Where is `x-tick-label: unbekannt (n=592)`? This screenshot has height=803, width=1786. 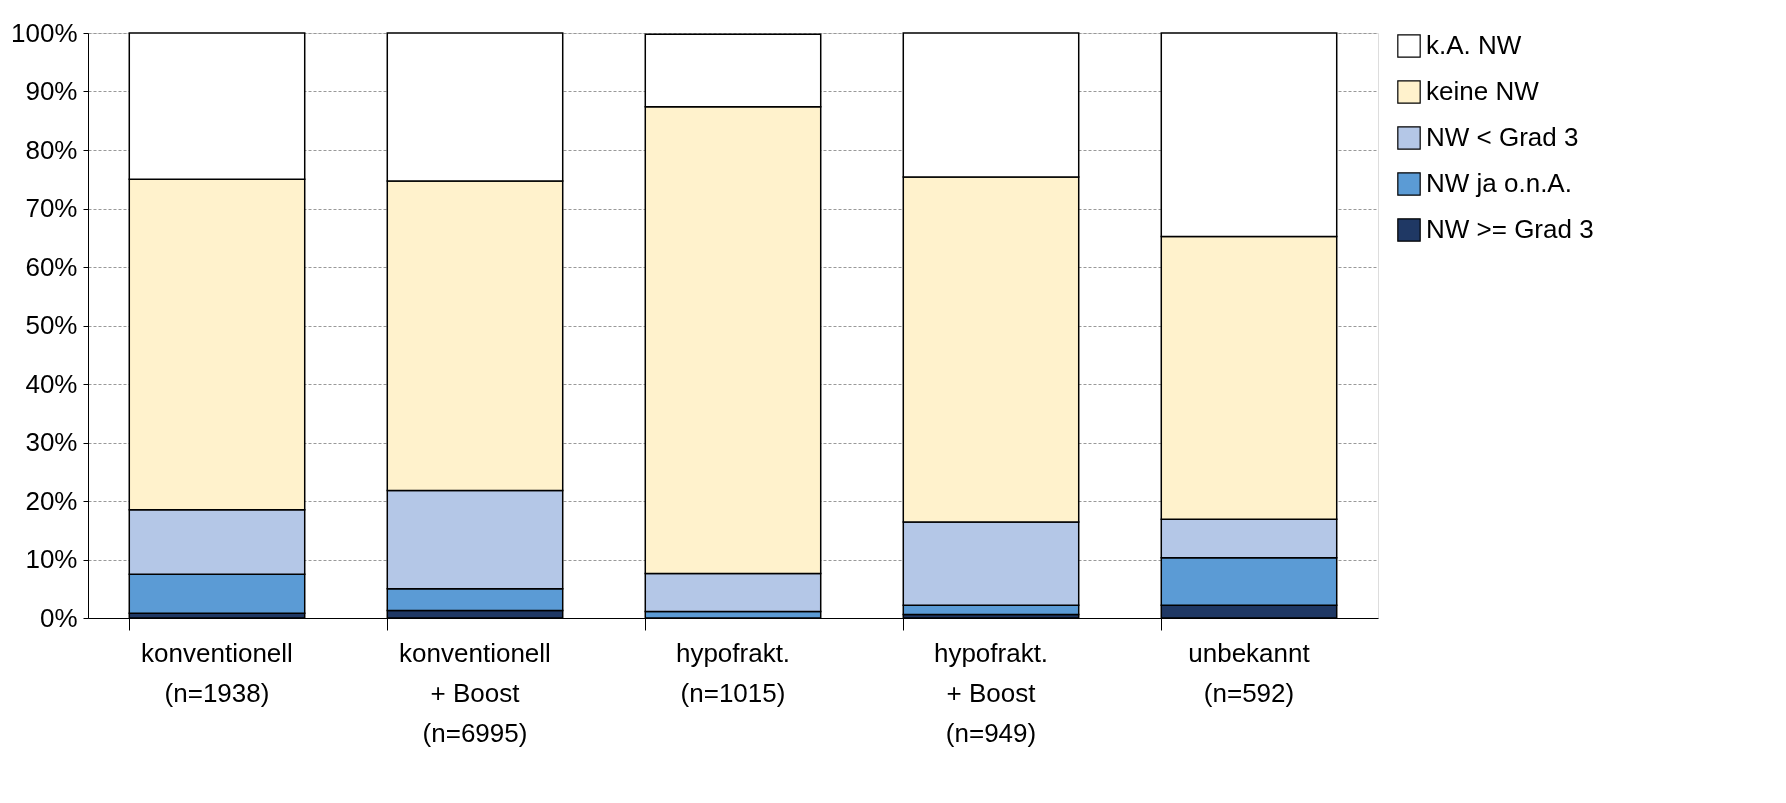 x-tick-label: unbekannt (n=592) is located at coordinates (1249, 672).